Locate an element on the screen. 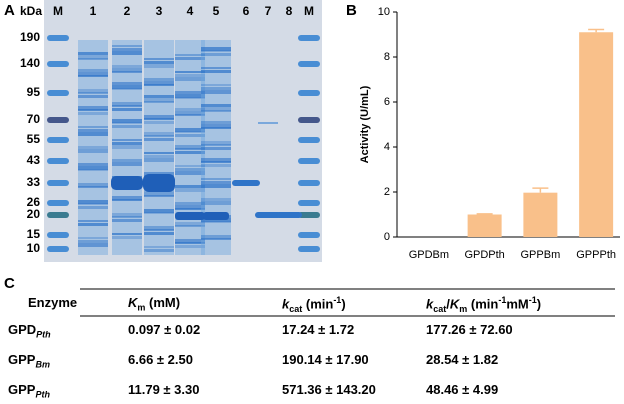 The width and height of the screenshot is (624, 404). lane-label: 3 is located at coordinates (159, 11).